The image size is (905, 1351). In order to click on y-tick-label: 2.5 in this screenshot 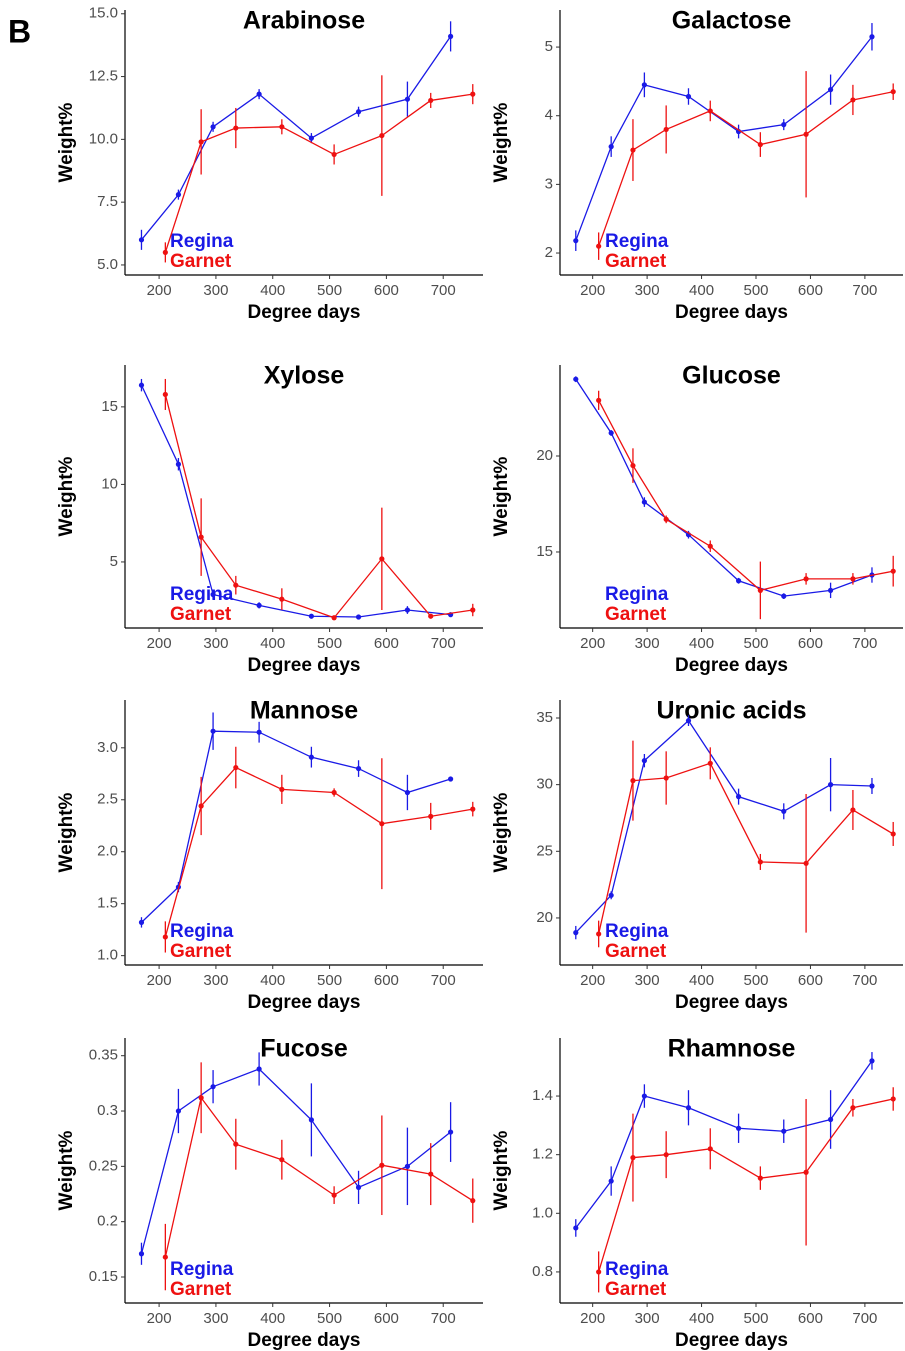, I will do `click(107, 799)`.